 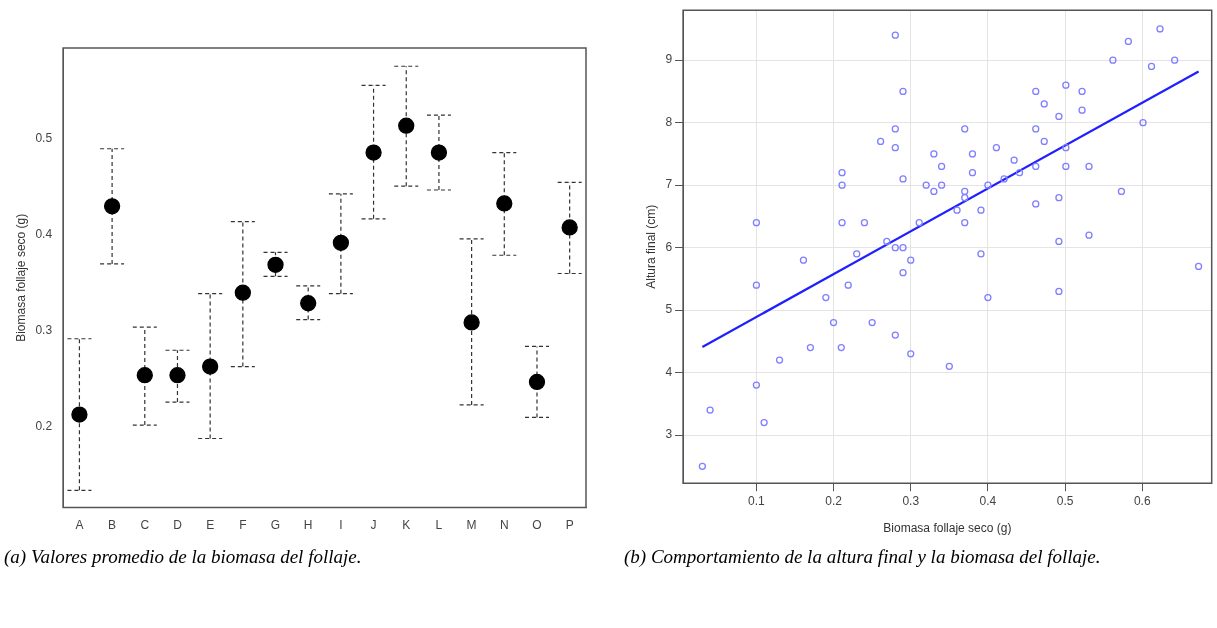 I want to click on x-tick-label: B, so click(x=112, y=525).